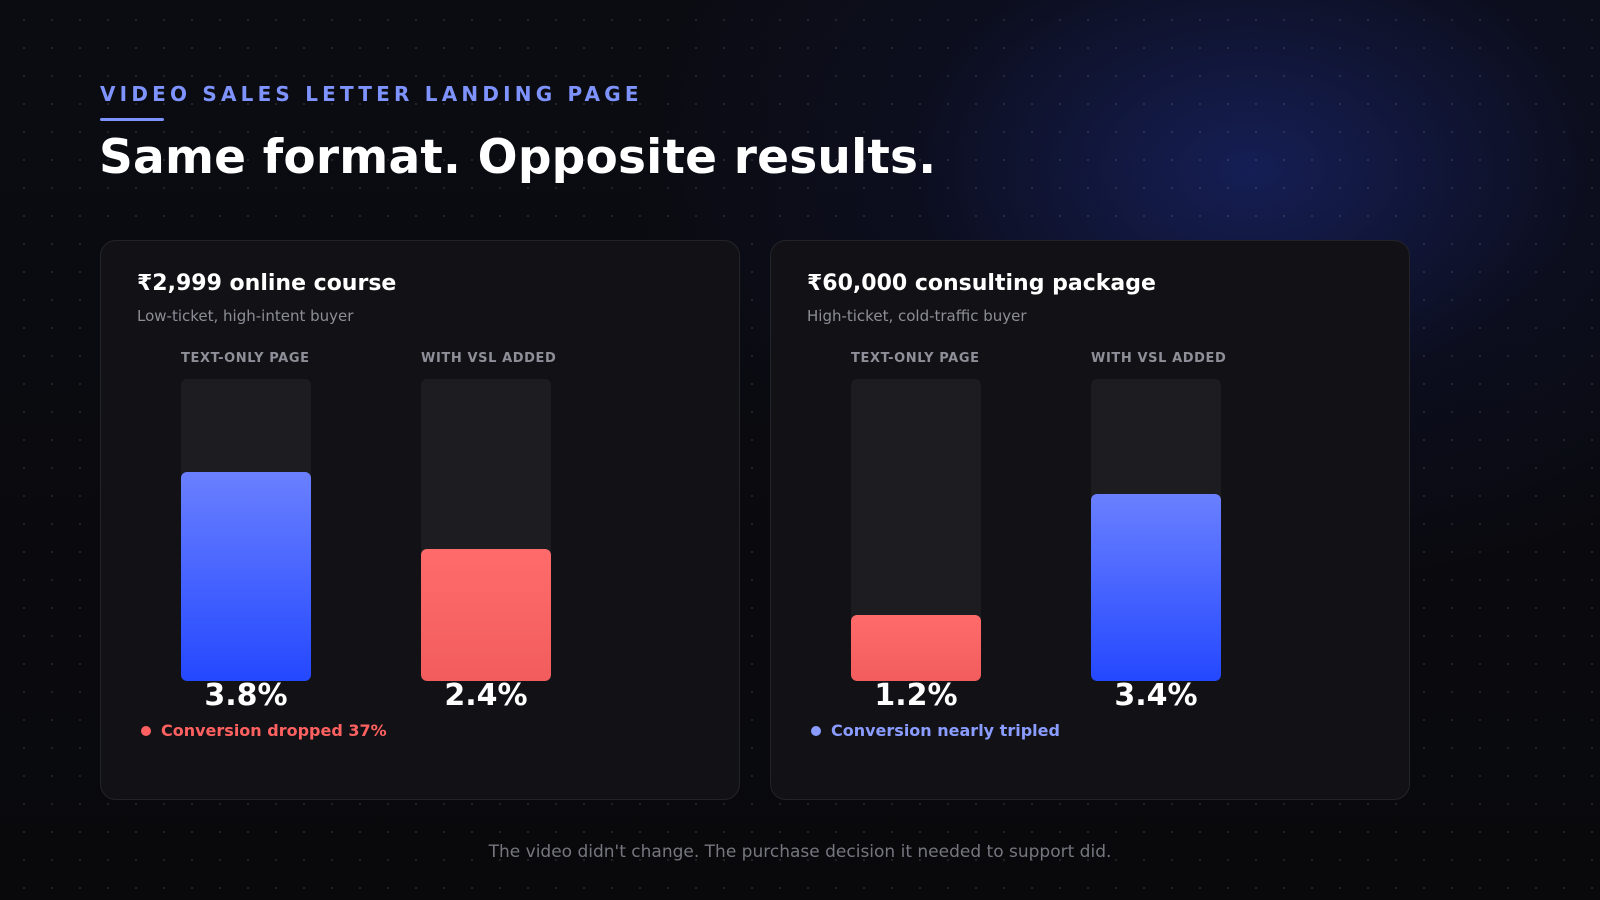 This screenshot has width=1600, height=900. What do you see at coordinates (518, 157) in the screenshot?
I see `page-title: Same format. Opposite results.` at bounding box center [518, 157].